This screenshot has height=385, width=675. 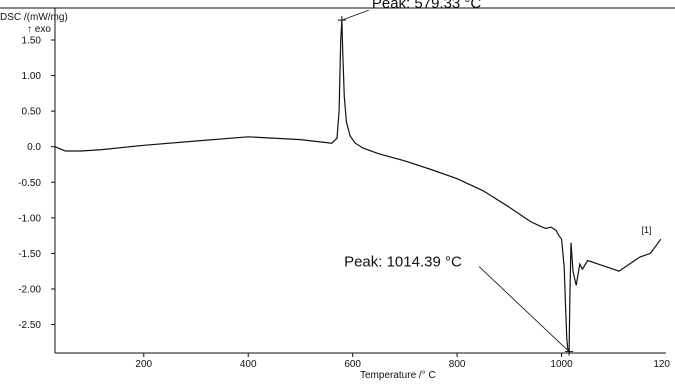 What do you see at coordinates (402, 361) in the screenshot?
I see `x-ticks: 200 400 600 800 1000 120` at bounding box center [402, 361].